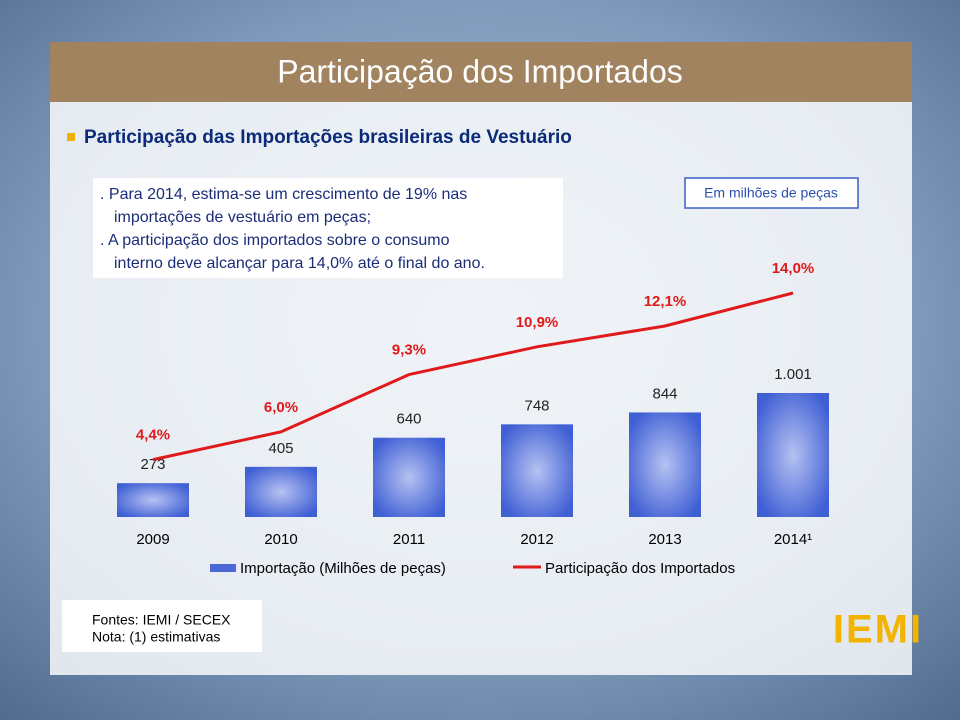 This screenshot has width=960, height=720. I want to click on x-tick-label: 2013, so click(664, 539).